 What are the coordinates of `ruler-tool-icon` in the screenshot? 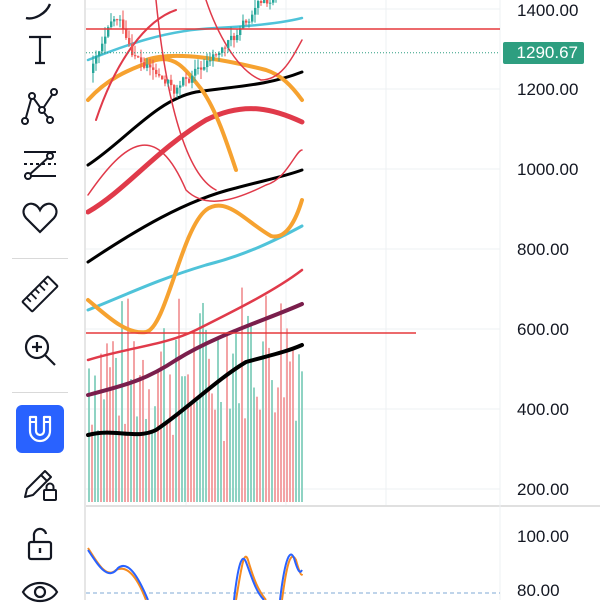 It's located at (40, 294).